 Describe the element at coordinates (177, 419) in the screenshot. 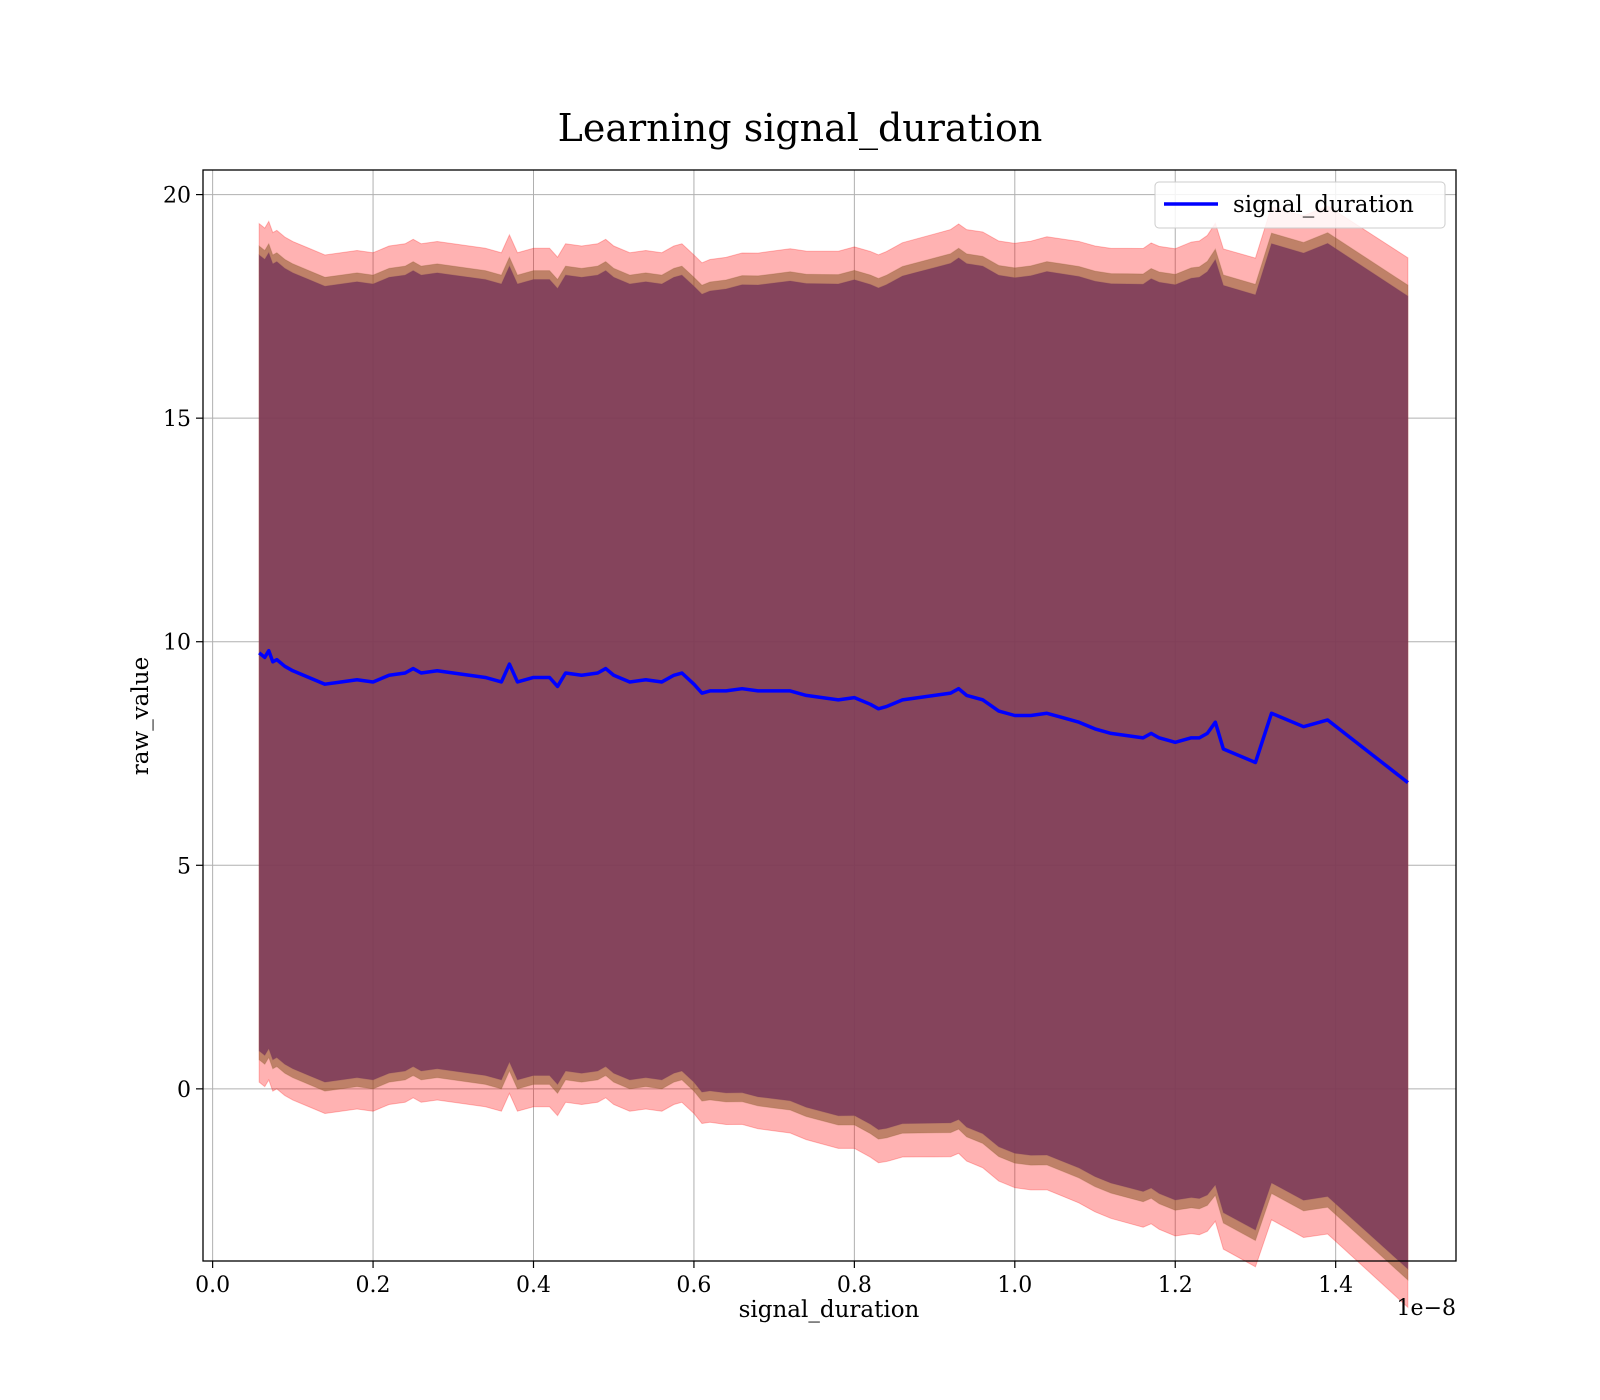

I see `y-tick-label: 15` at that location.